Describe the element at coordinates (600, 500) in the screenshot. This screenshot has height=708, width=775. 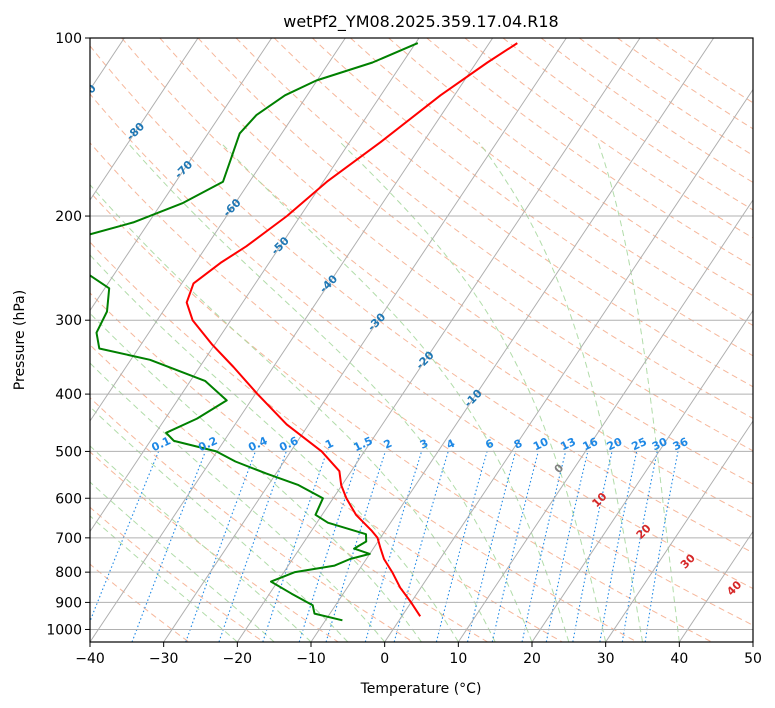
I see `moist-adiabat-label: 10` at that location.